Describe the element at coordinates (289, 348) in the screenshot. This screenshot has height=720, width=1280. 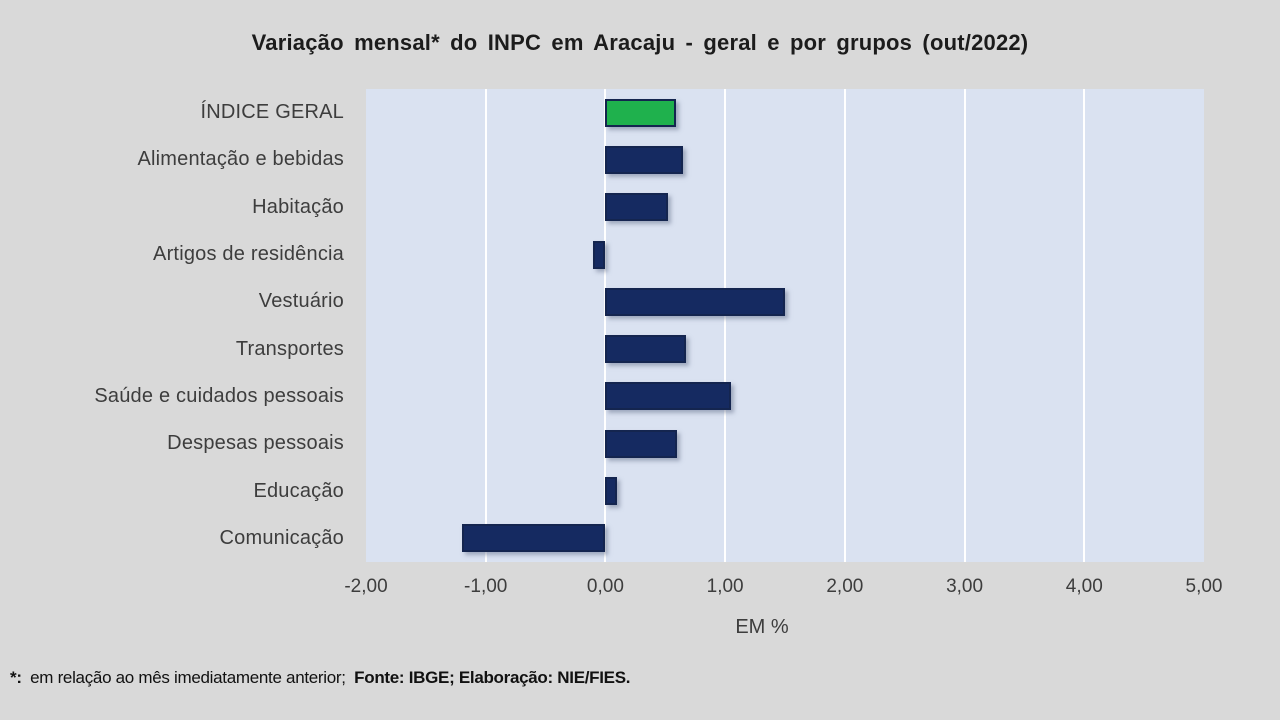
I see `category-label: Transportes` at that location.